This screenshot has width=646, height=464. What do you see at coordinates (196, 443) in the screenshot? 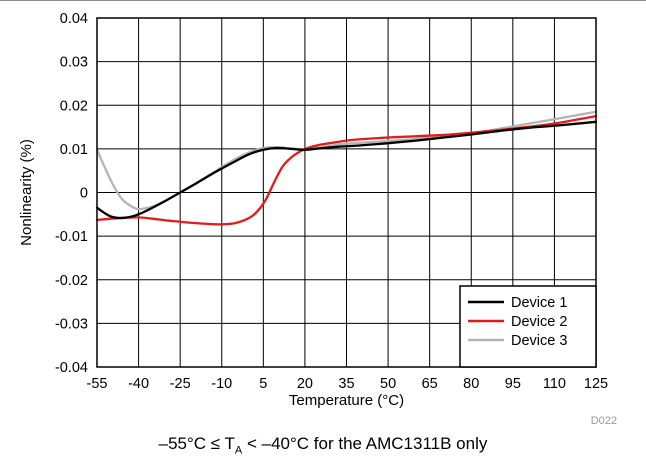
I see `caption-prefix: –55°C ≤ T` at bounding box center [196, 443].